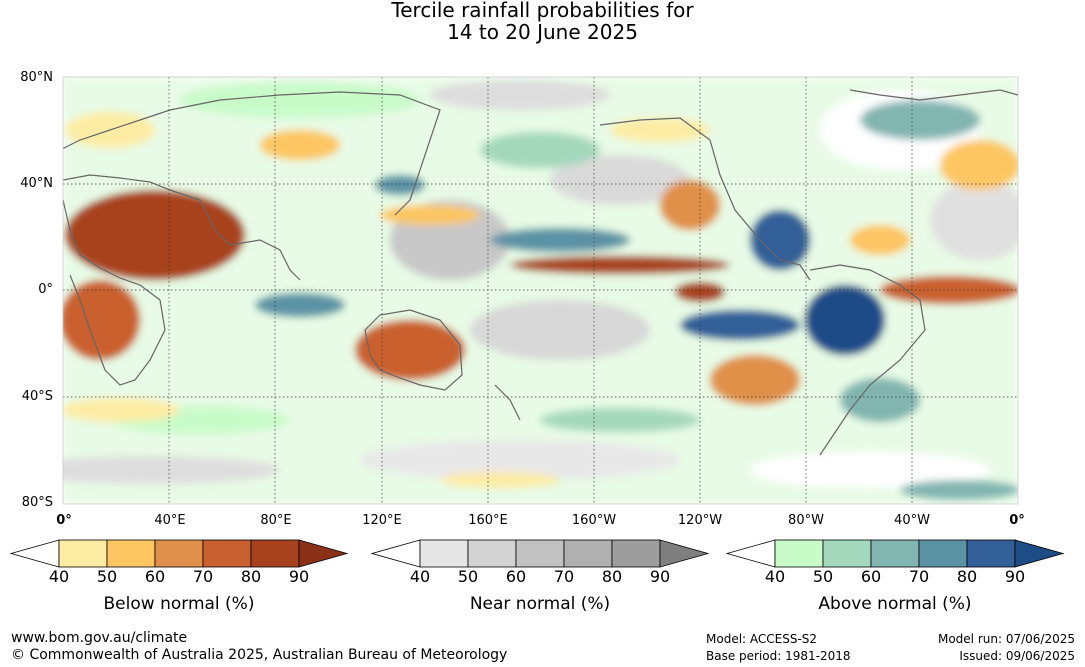  What do you see at coordinates (540, 604) in the screenshot?
I see `colorbar-near-title: Near normal (%)` at bounding box center [540, 604].